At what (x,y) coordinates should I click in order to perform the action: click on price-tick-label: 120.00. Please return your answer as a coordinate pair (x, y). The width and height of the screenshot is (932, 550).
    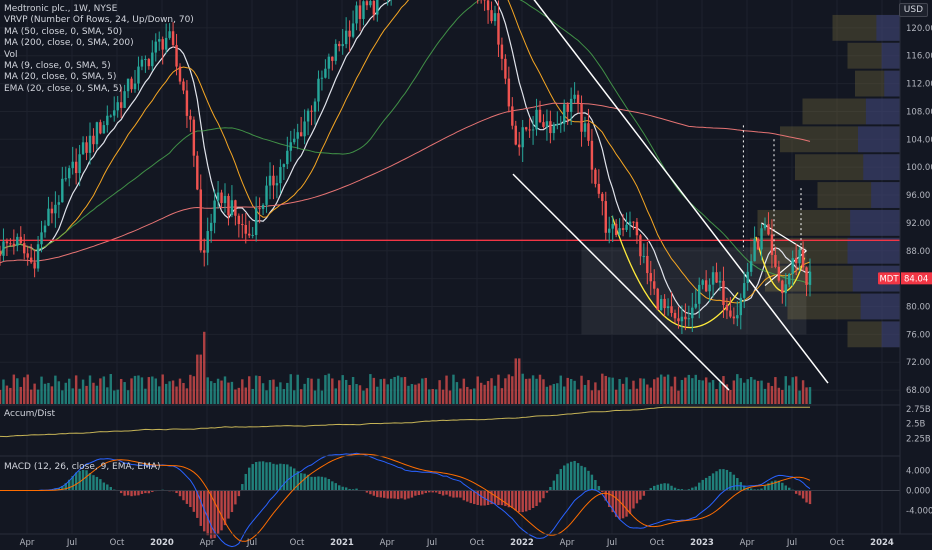
    Looking at the image, I should click on (919, 29).